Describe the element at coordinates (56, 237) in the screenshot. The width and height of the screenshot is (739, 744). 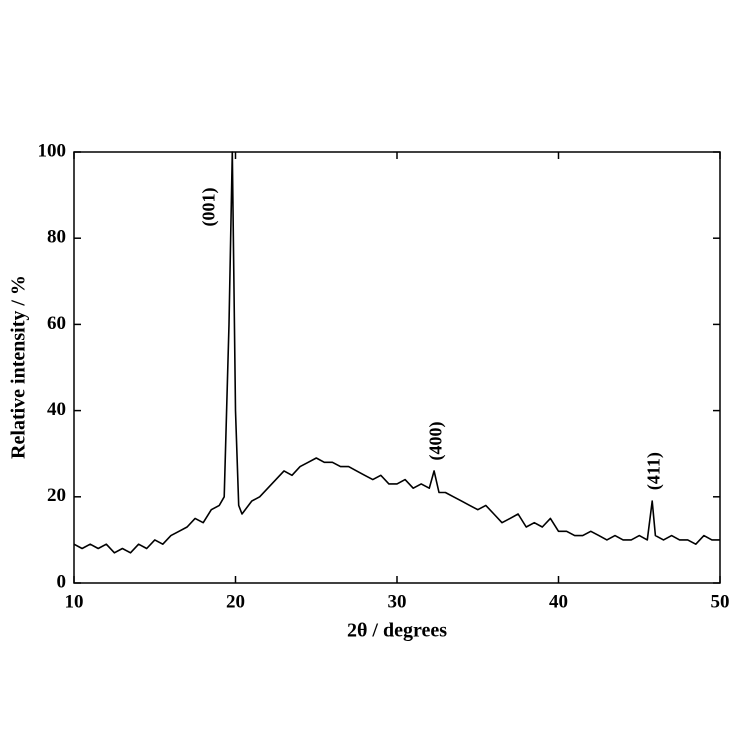
I see `y-tick-label: 80` at that location.